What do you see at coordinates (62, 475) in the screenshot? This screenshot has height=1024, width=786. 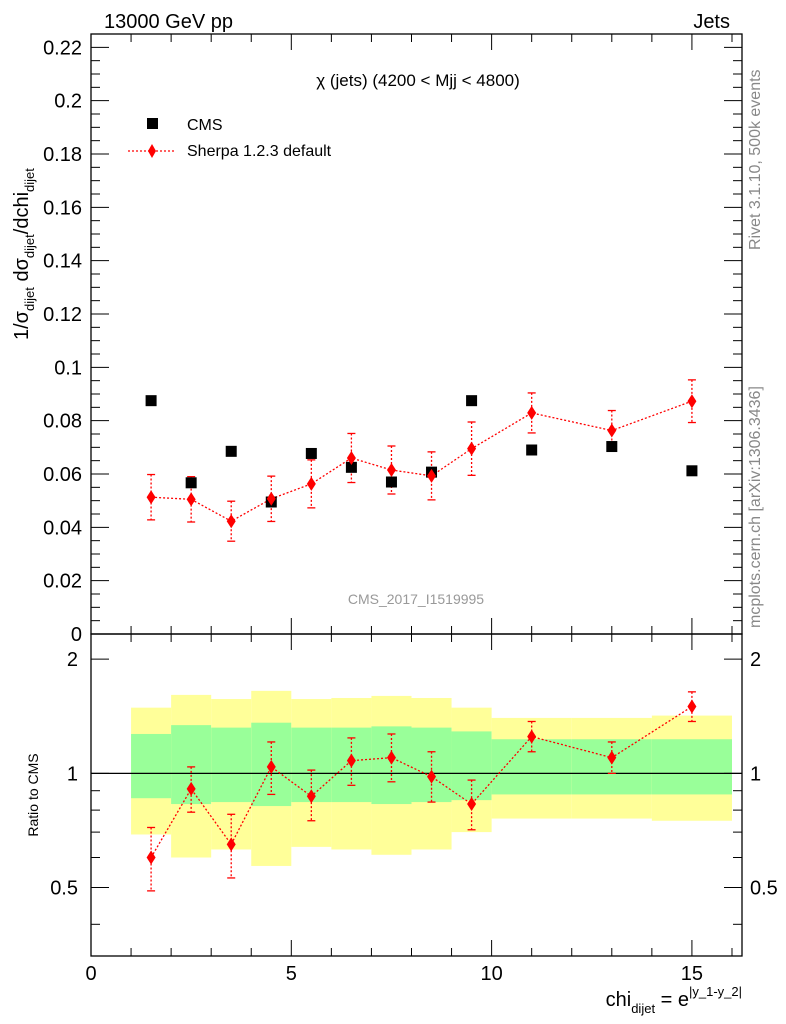 I see `y-tick-label: 0.06` at bounding box center [62, 475].